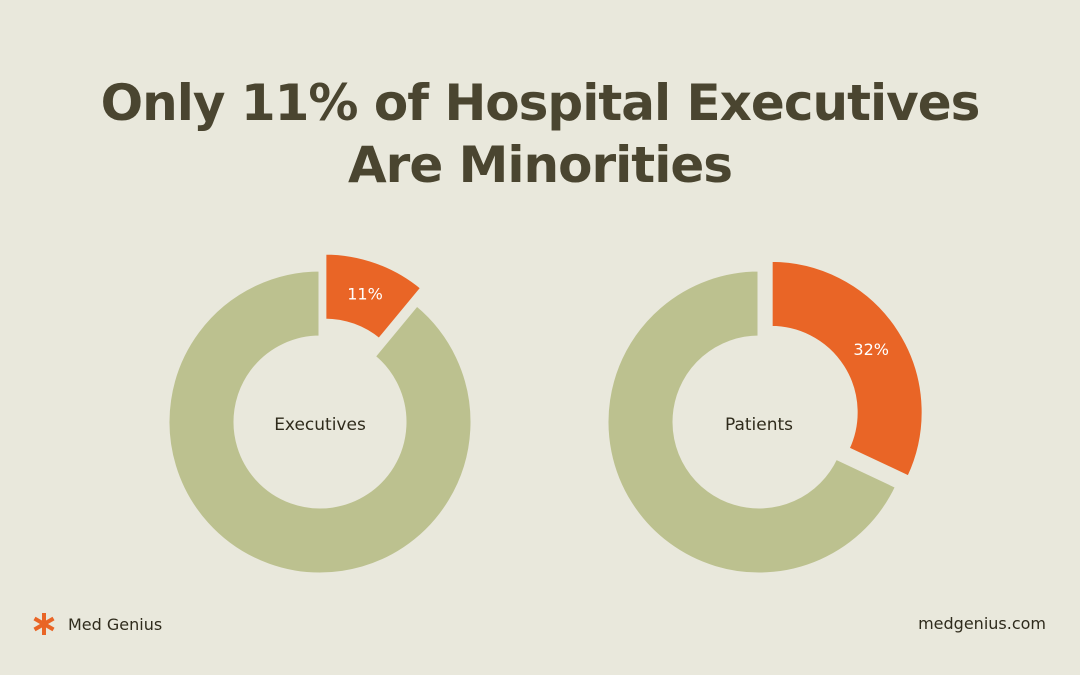 The image size is (1080, 675). I want to click on donut-center-label: Patients, so click(759, 425).